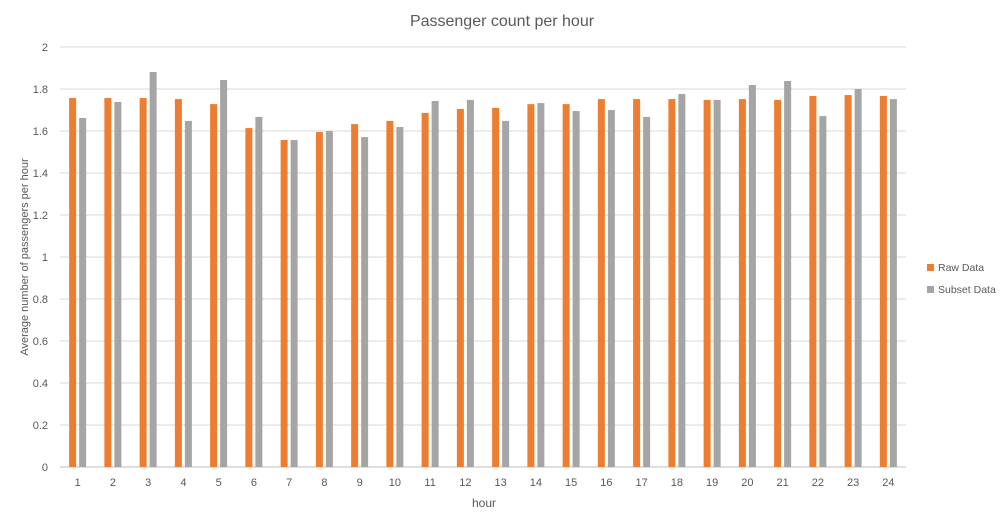 The height and width of the screenshot is (531, 1005). I want to click on x-tick-label: 21, so click(783, 483).